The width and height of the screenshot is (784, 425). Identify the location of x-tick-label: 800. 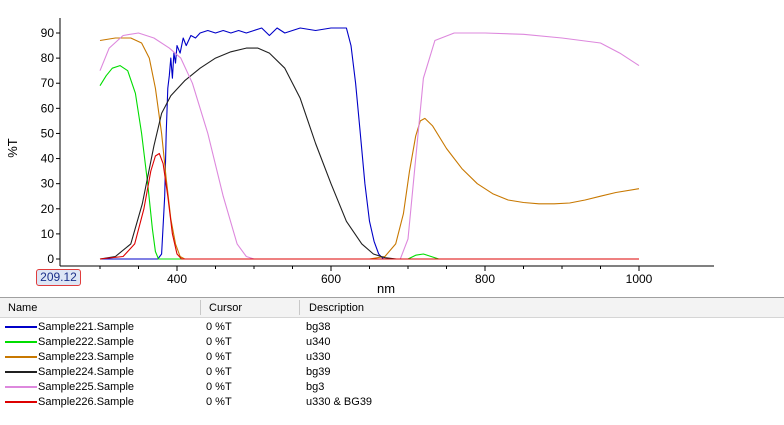
(485, 279).